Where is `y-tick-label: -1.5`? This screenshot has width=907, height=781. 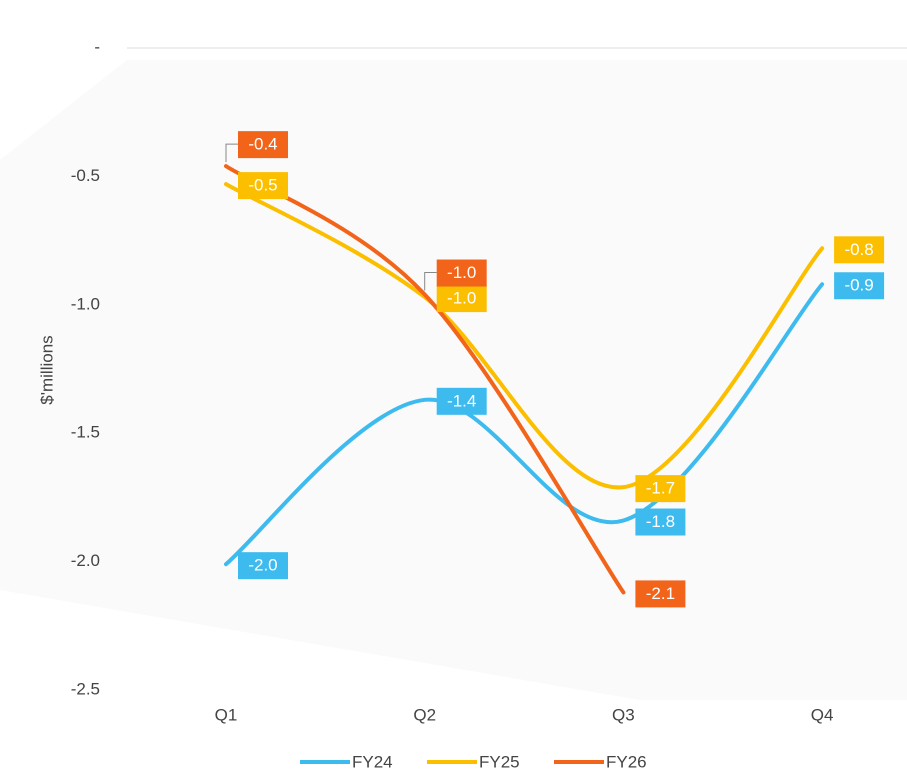 y-tick-label: -1.5 is located at coordinates (85, 432).